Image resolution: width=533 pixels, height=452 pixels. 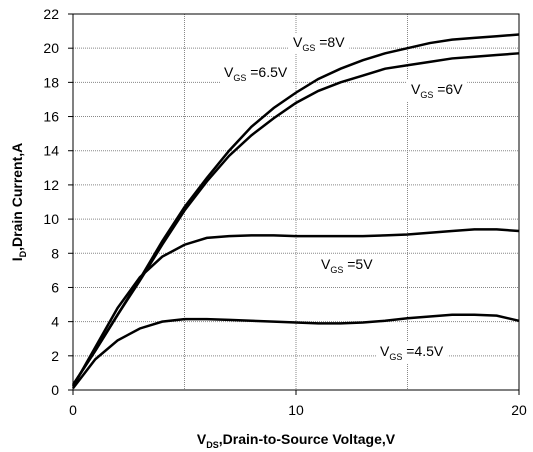 What do you see at coordinates (330, 42) in the screenshot?
I see `label-rest: =8V` at bounding box center [330, 42].